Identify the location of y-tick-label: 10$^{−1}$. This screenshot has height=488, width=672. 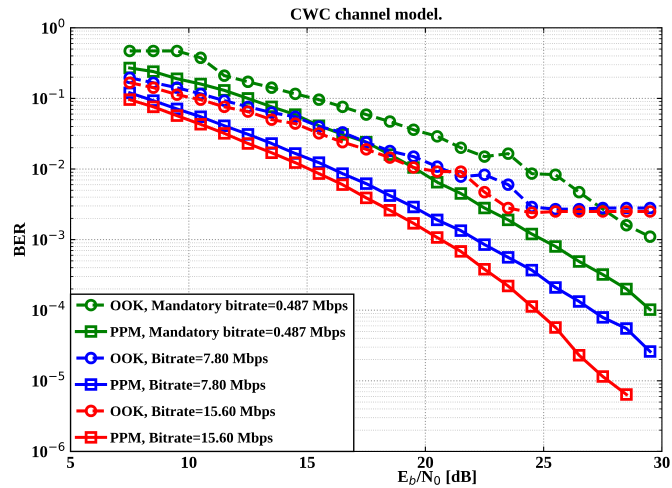
(48, 96).